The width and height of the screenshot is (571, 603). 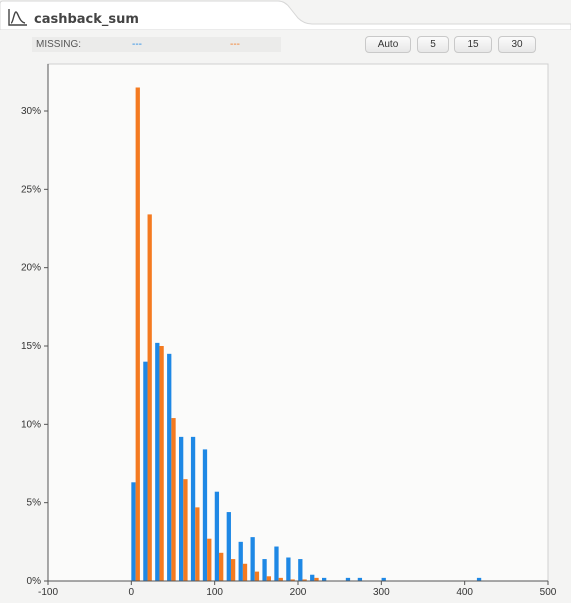 I want to click on y-tick-label: 20%, so click(x=31, y=268).